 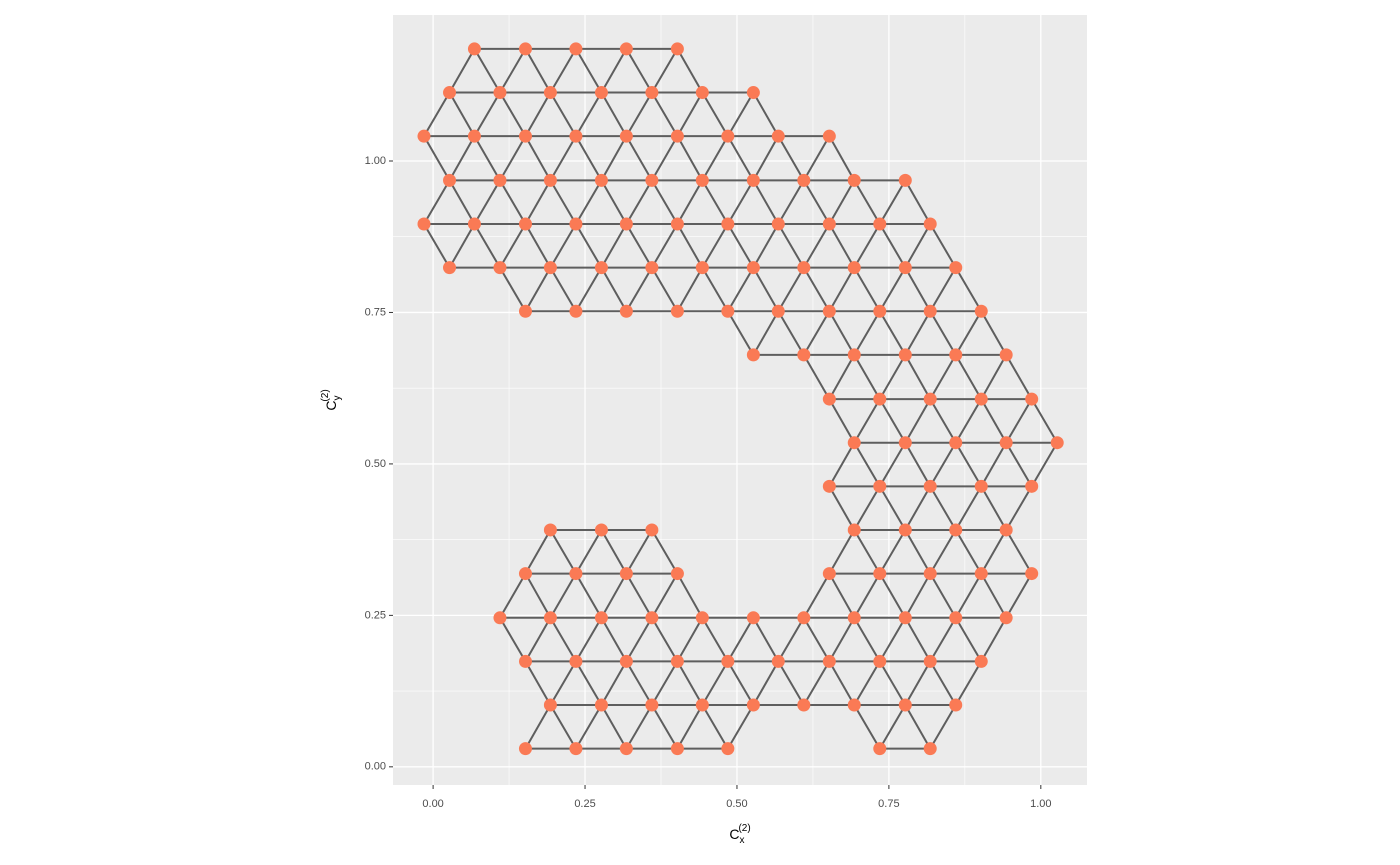 What do you see at coordinates (734, 834) in the screenshot?
I see `x-label-text: C` at bounding box center [734, 834].